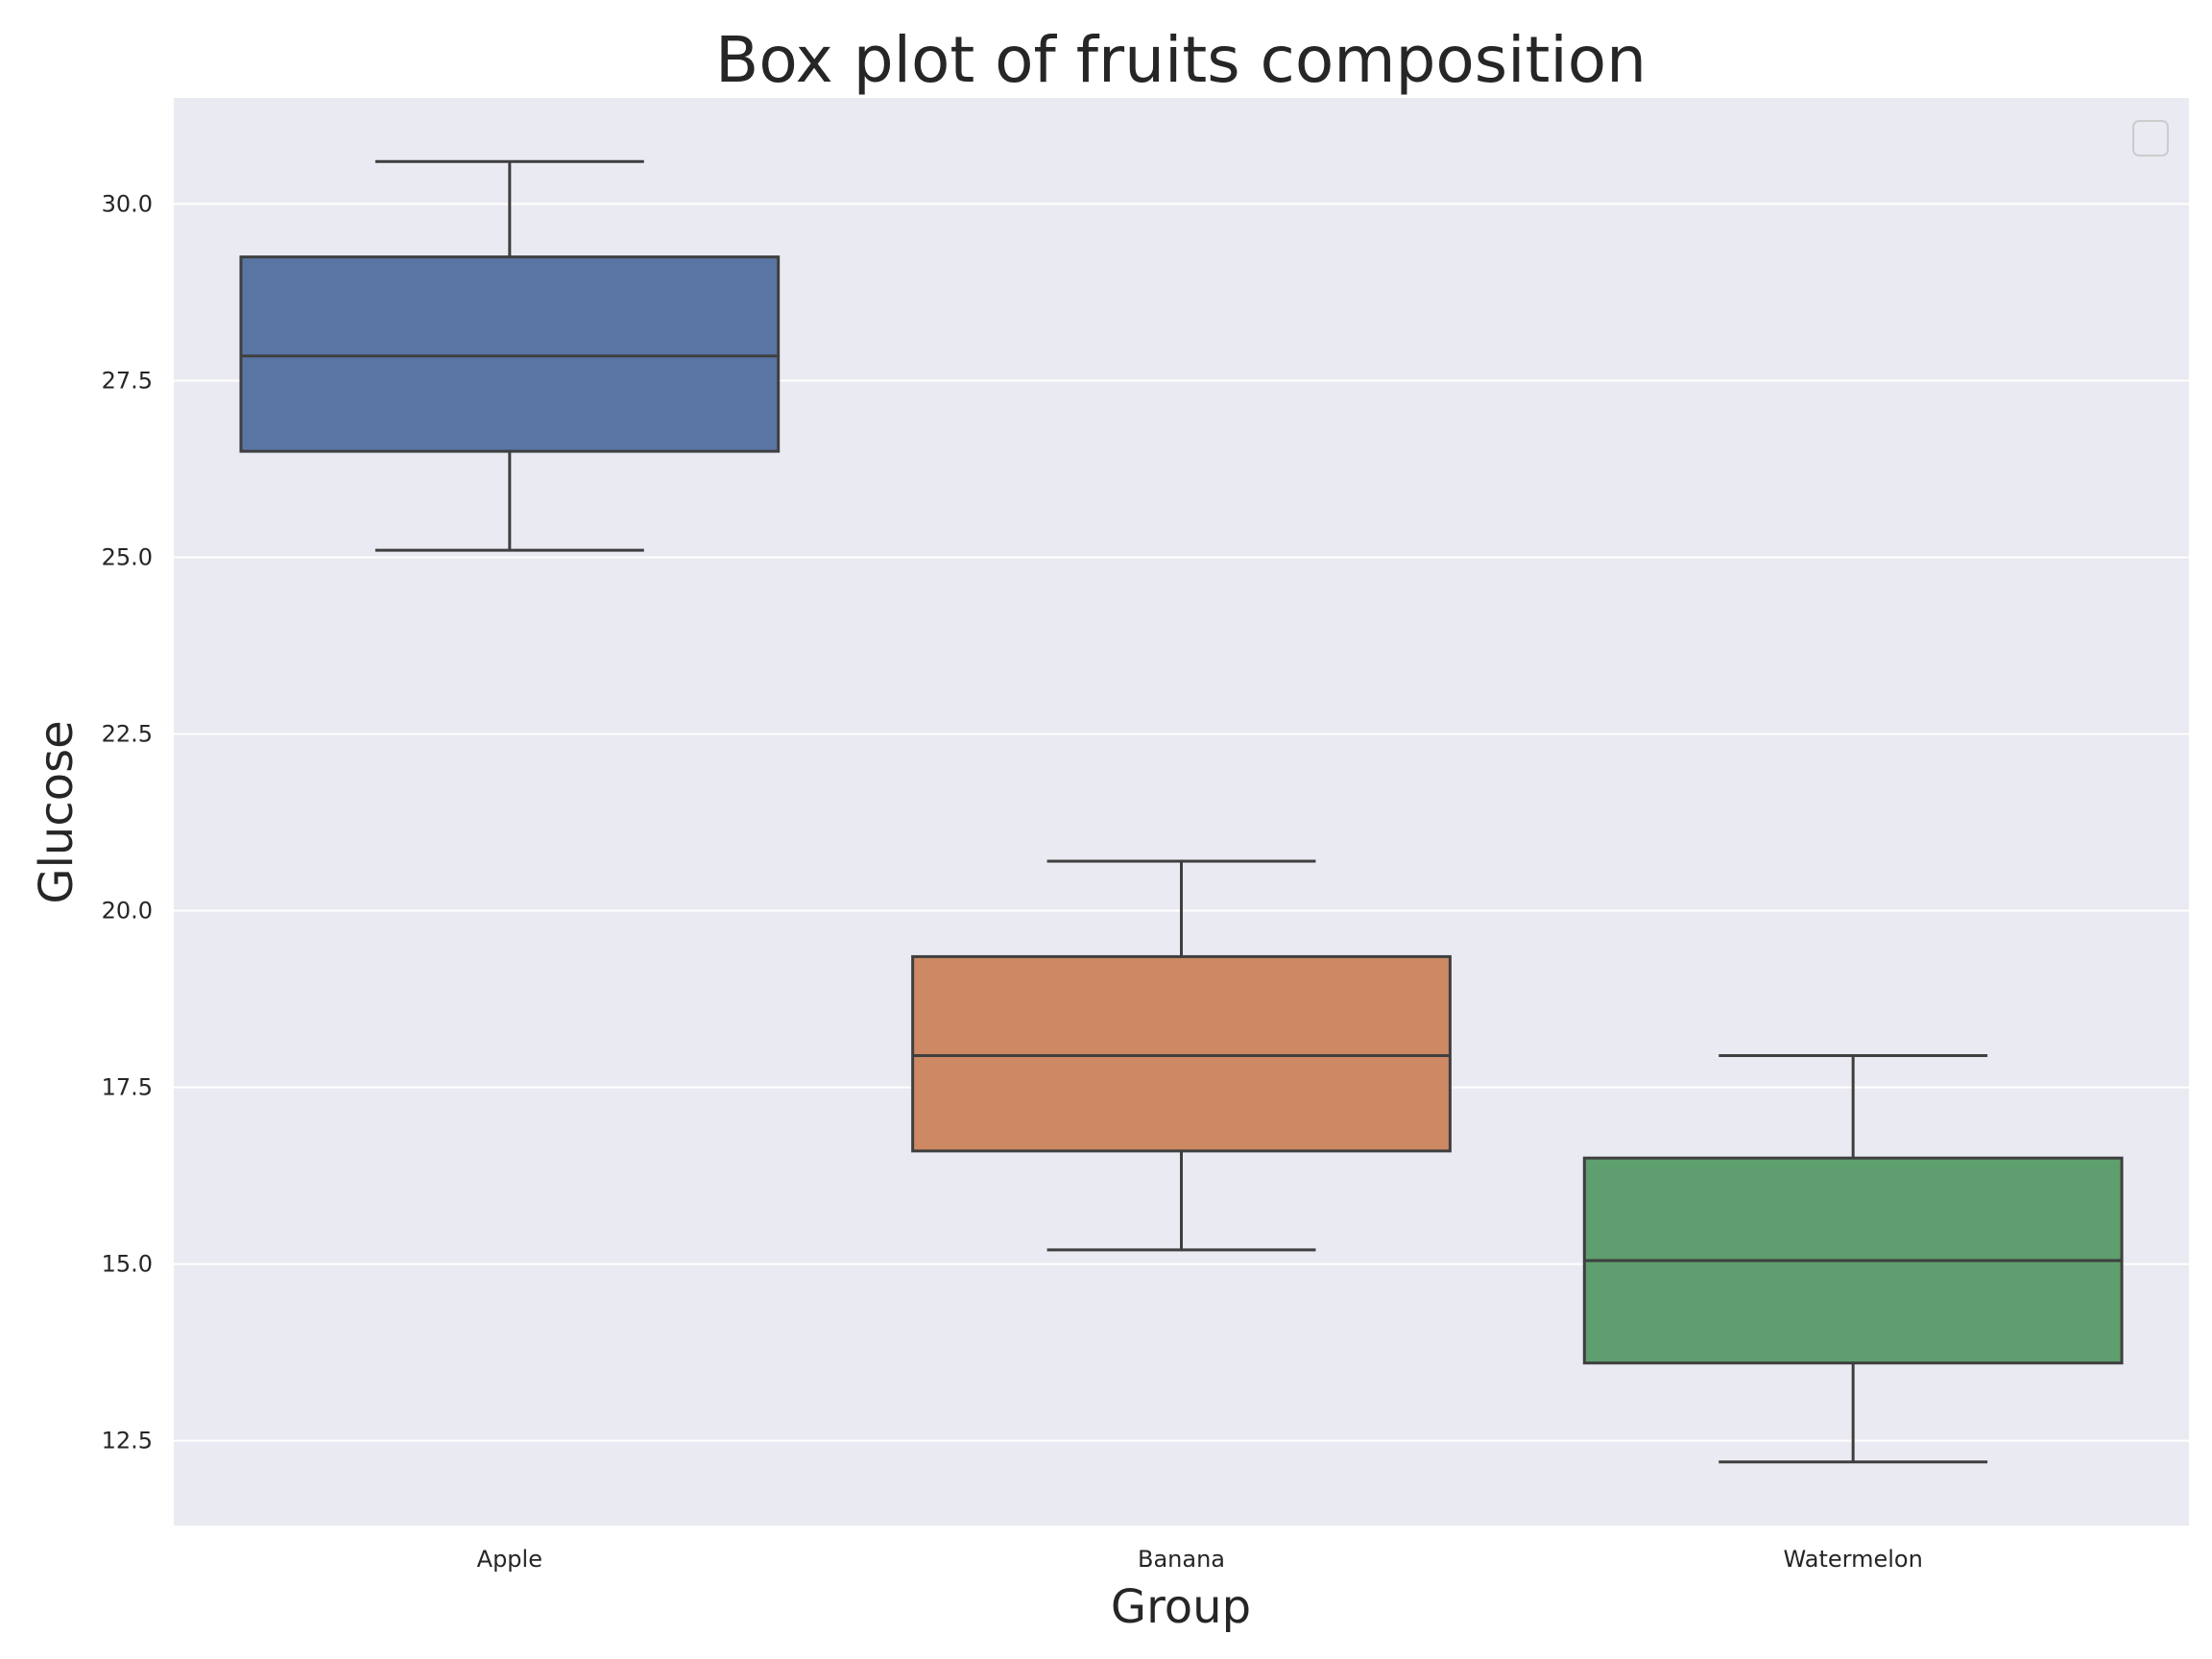 The width and height of the screenshot is (2212, 1659). Describe the element at coordinates (1181, 60) in the screenshot. I see `chart-title: Box plot of fruits composition` at that location.